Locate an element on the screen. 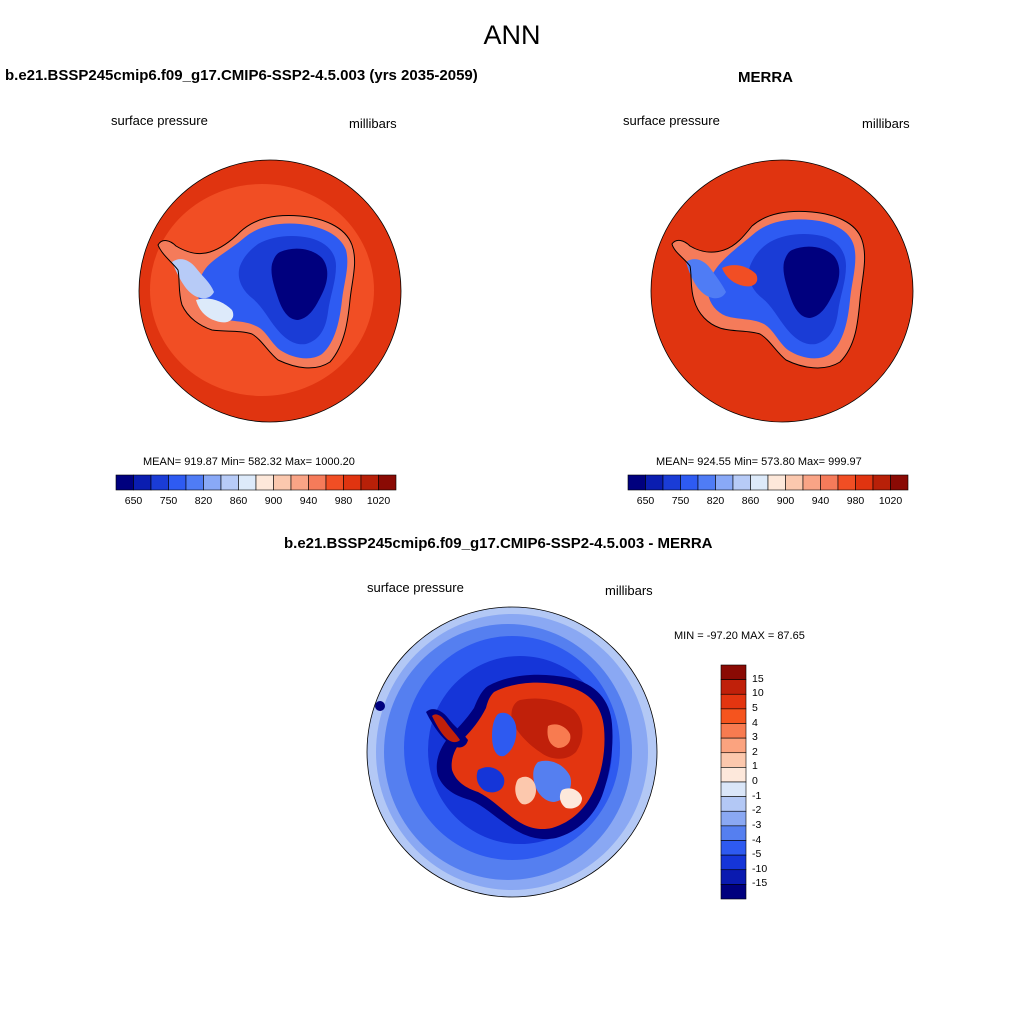 The height and width of the screenshot is (1024, 1024). diff-map-border is located at coordinates (512, 752).